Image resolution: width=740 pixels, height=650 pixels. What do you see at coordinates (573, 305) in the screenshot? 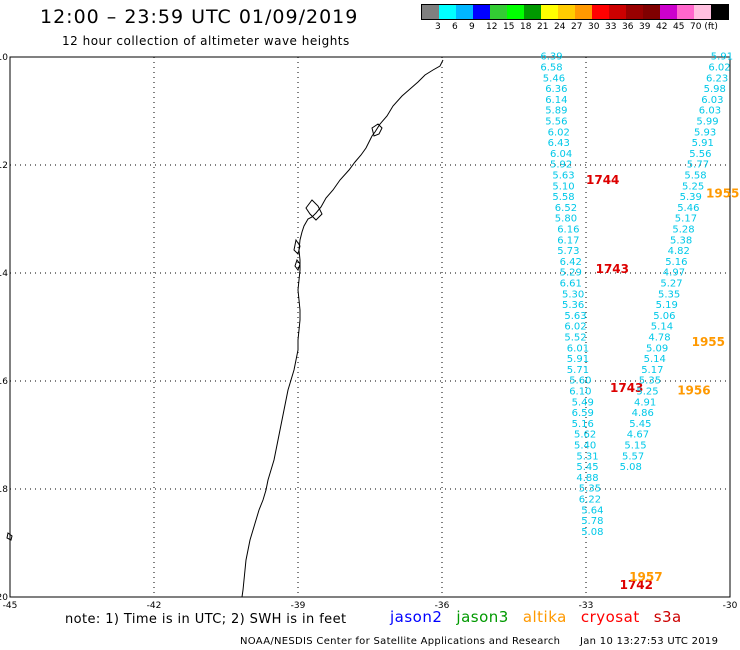
I see `swh-value-label: 5.36` at bounding box center [573, 305].